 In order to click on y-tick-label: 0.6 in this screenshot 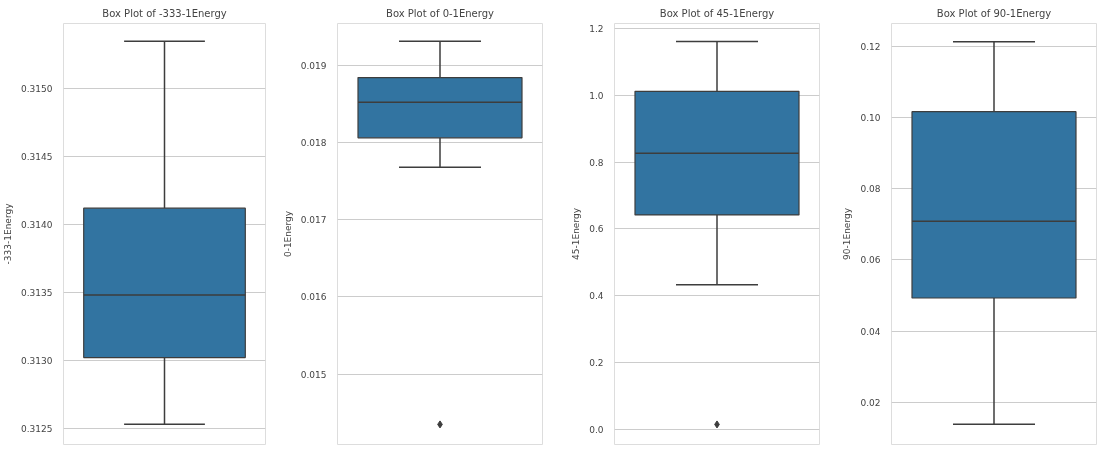, I will do `click(596, 229)`.